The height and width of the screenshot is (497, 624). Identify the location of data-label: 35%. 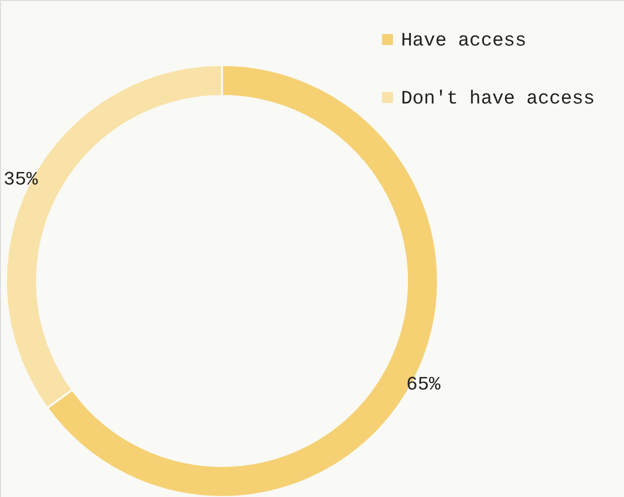
(21, 179).